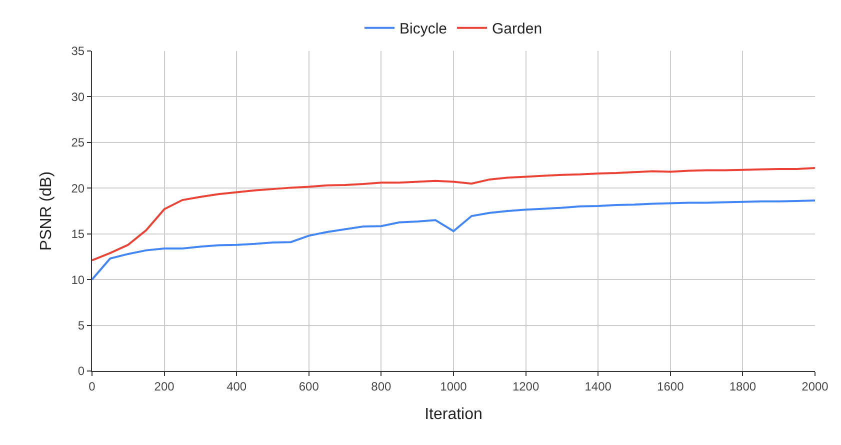  Describe the element at coordinates (526, 386) in the screenshot. I see `x-tick-label: 1200` at that location.